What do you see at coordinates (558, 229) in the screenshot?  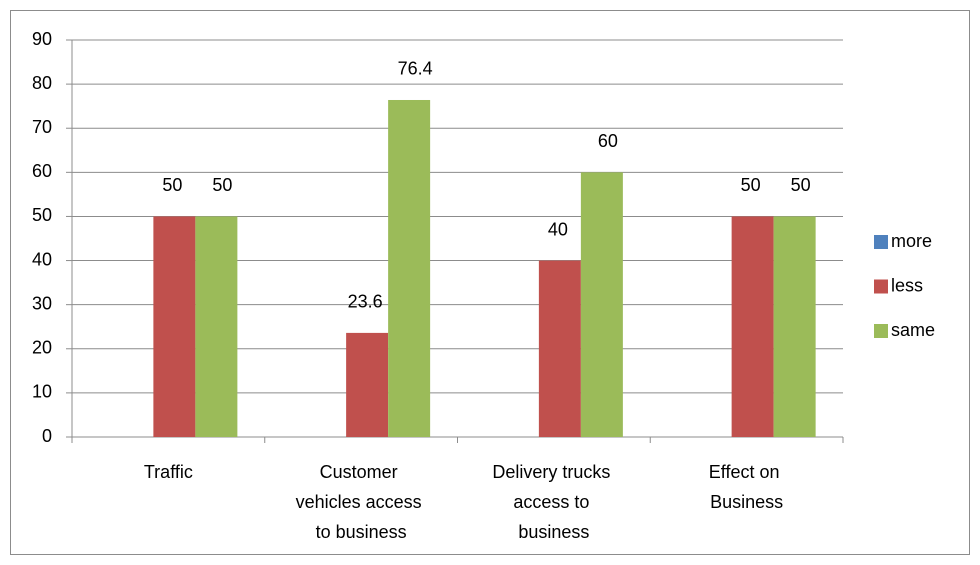 I see `data-label: 40` at bounding box center [558, 229].